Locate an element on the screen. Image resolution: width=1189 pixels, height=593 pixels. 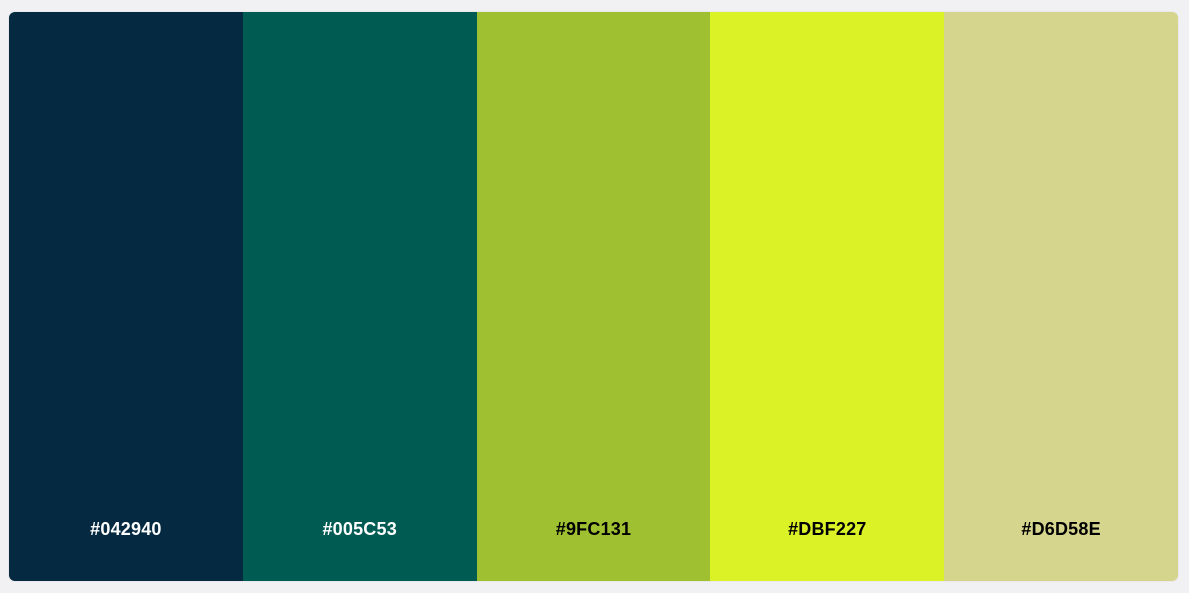
swatch-hex-label: #DBF227 is located at coordinates (827, 529).